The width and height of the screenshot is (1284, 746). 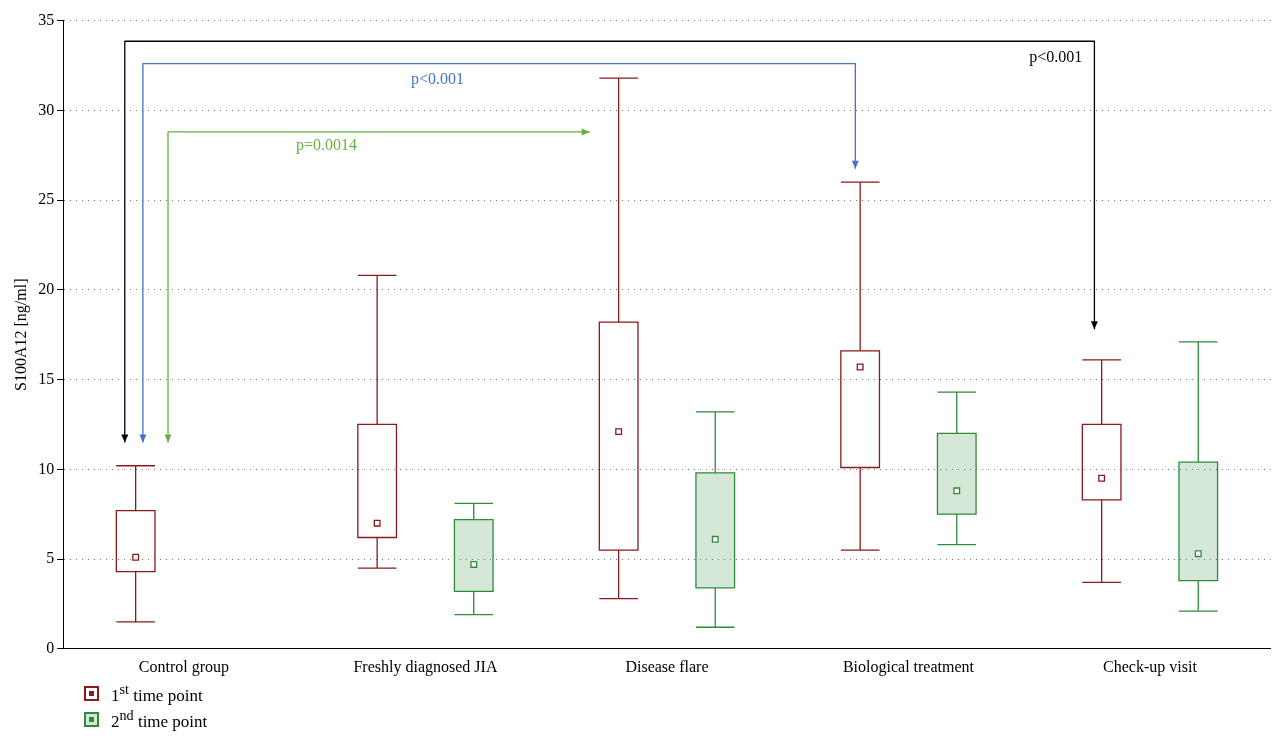 What do you see at coordinates (425, 666) in the screenshot?
I see `x-tick-label: Freshly diagnosed JIA` at bounding box center [425, 666].